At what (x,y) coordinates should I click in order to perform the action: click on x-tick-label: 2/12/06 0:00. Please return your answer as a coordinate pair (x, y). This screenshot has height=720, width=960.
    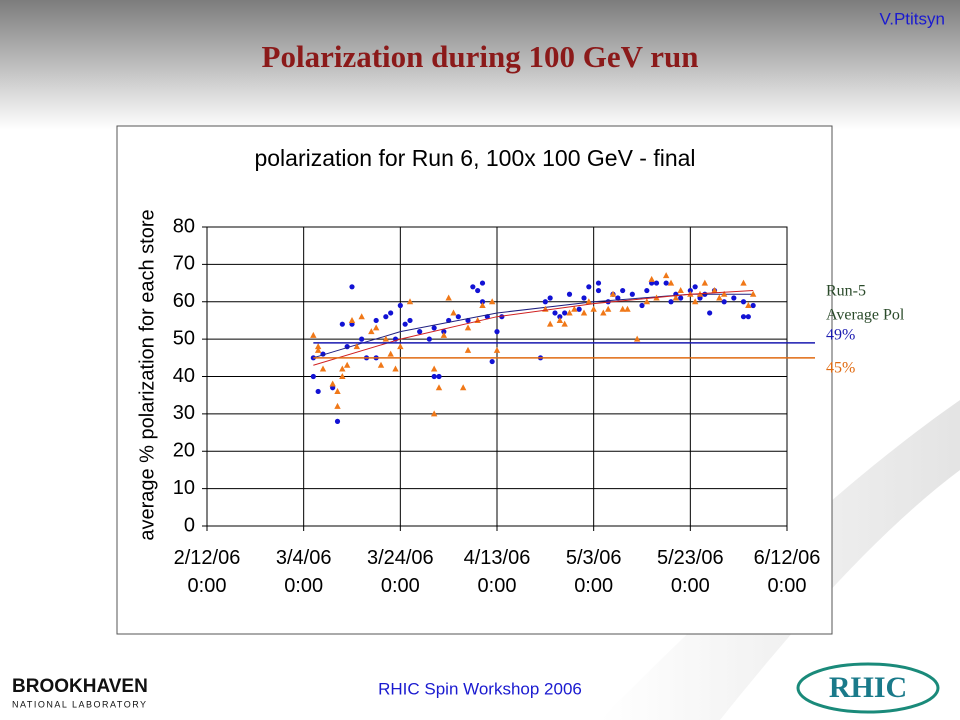
    Looking at the image, I should click on (207, 572).